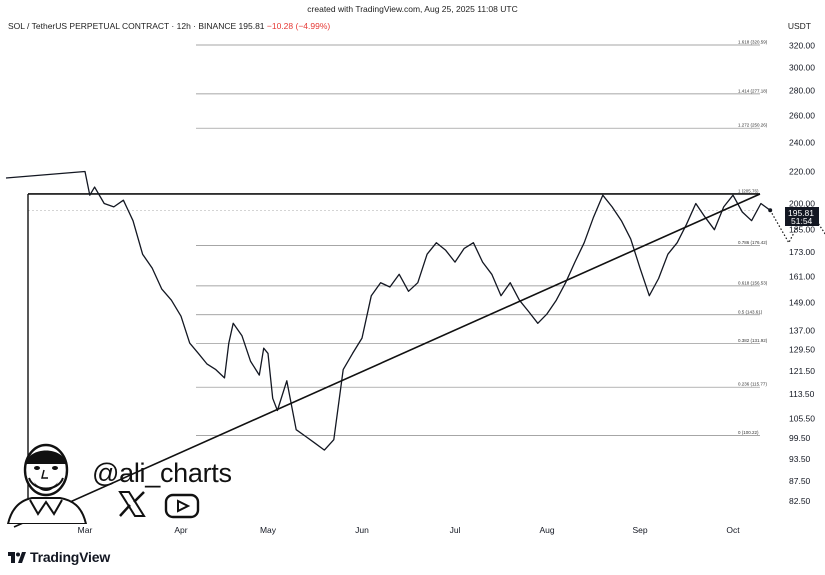 This screenshot has width=825, height=575. I want to click on y-tick-label: 280.00, so click(802, 90).